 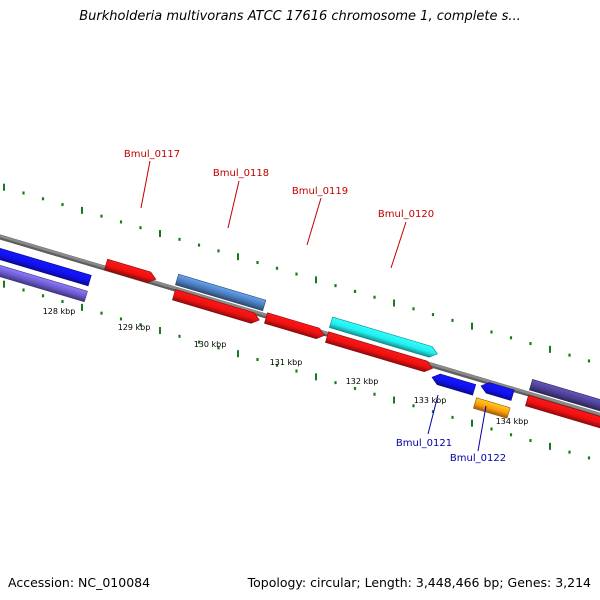 I want to click on gene-label-forward: Bmul_0117, so click(x=152, y=154).